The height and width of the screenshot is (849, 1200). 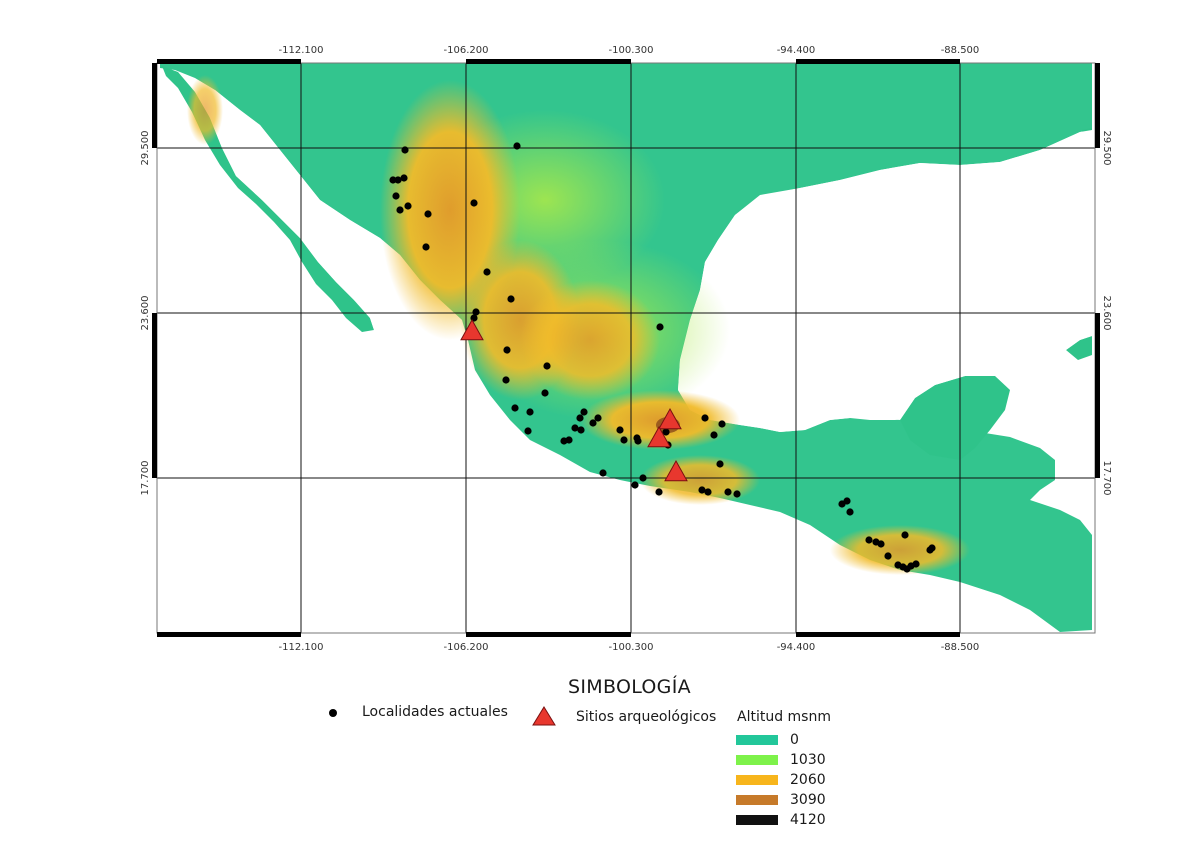 What do you see at coordinates (796, 50) in the screenshot?
I see `tick-top-4: -94.400` at bounding box center [796, 50].